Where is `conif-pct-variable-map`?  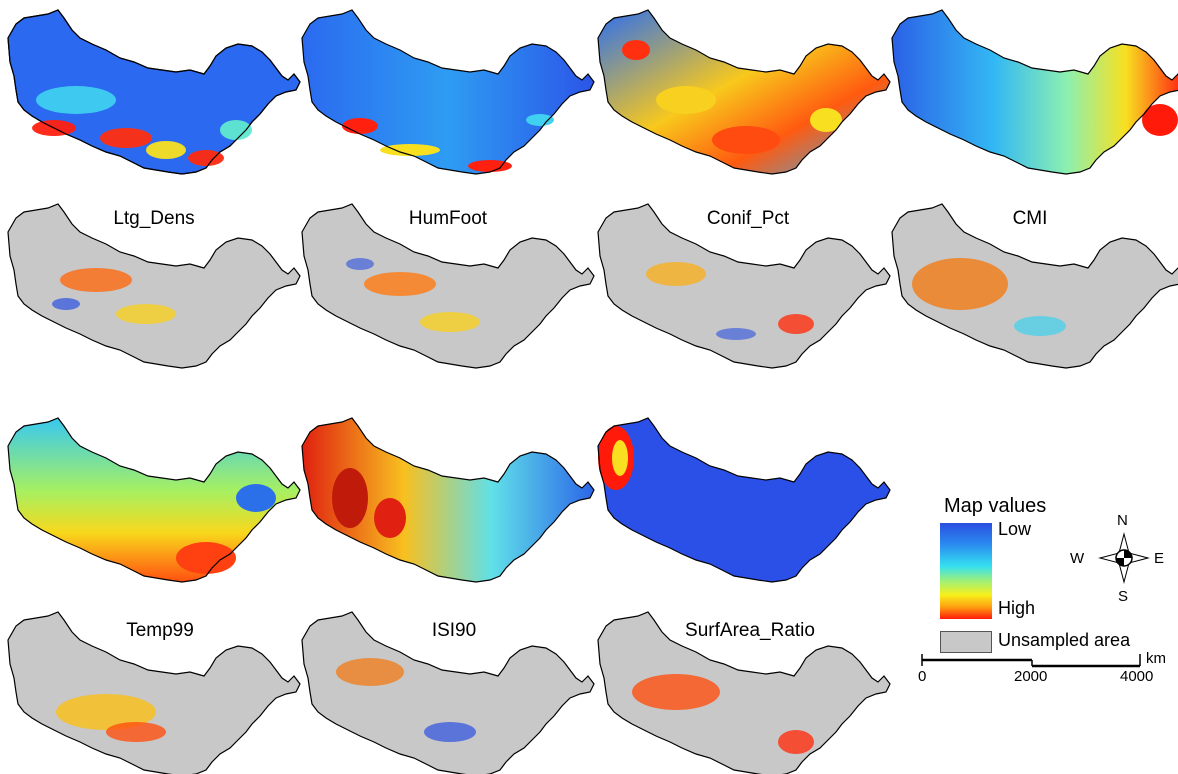 conif-pct-variable-map is located at coordinates (746, 97).